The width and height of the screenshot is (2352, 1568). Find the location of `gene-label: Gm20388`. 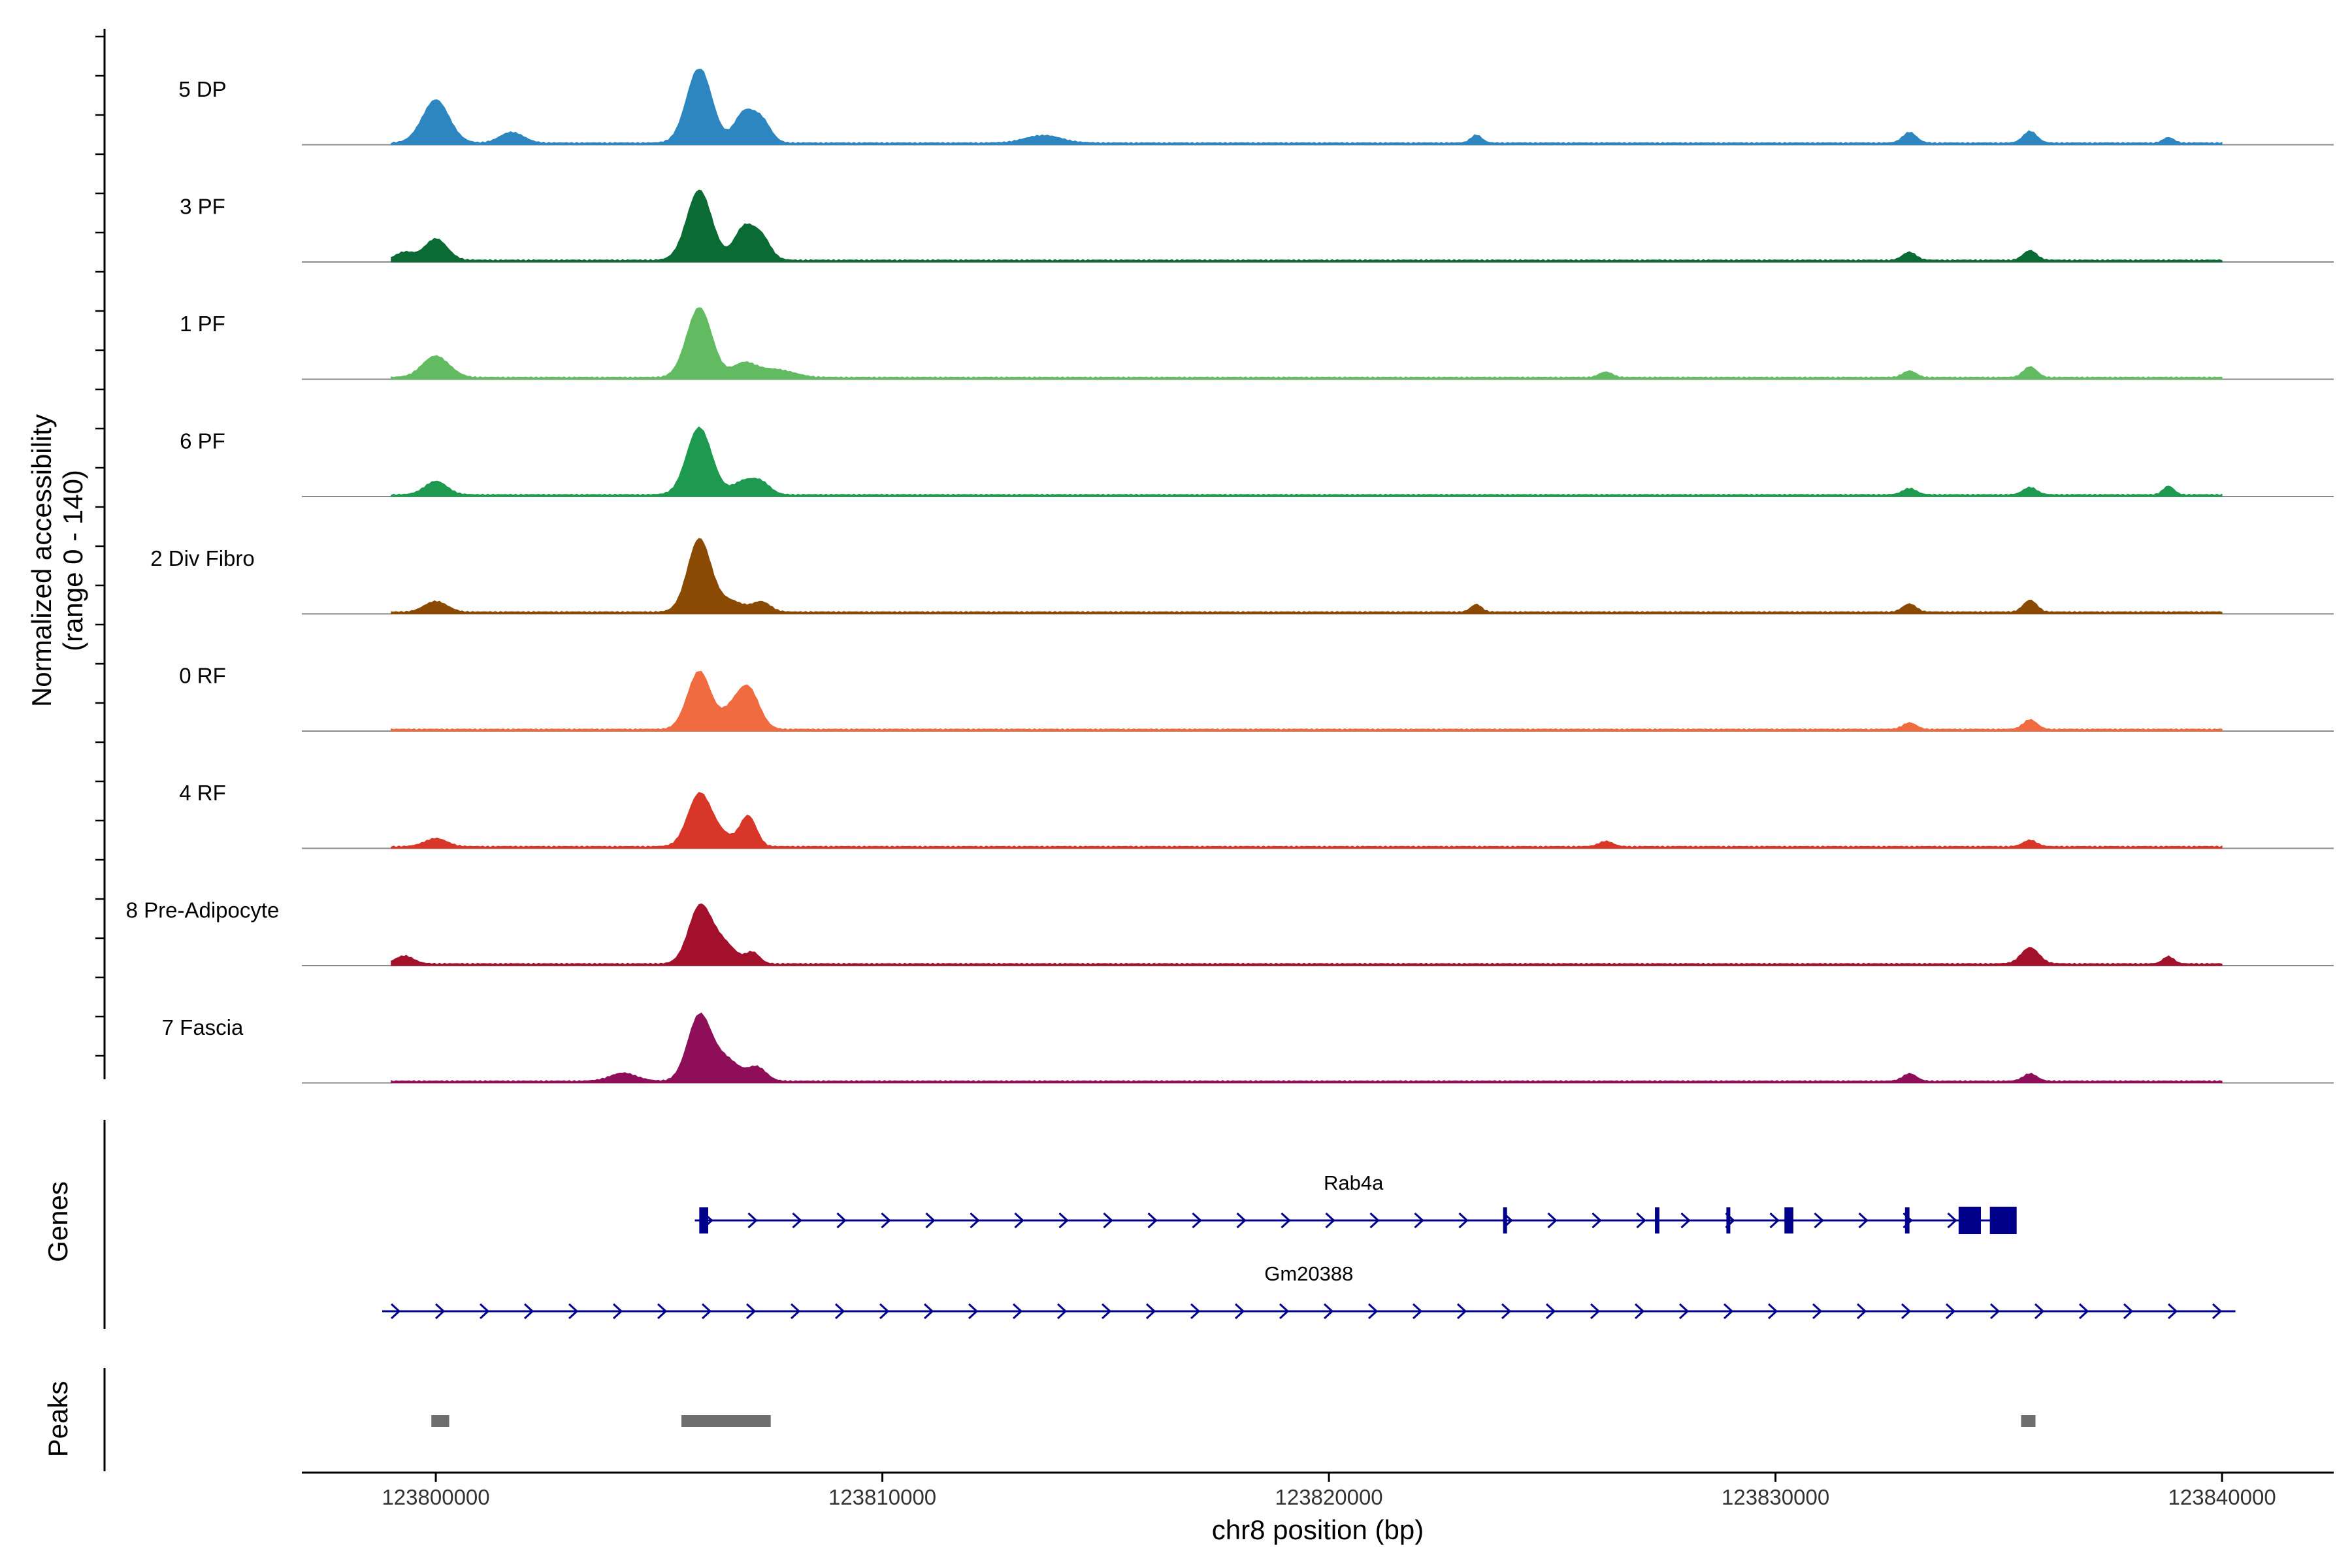

gene-label: Gm20388 is located at coordinates (1308, 1273).